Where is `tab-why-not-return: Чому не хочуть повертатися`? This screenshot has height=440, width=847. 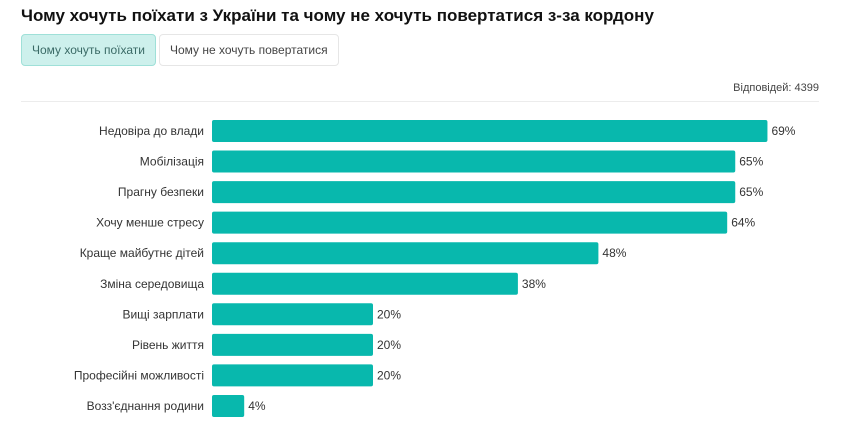
tab-why-not-return: Чому не хочуть повертатися is located at coordinates (248, 50).